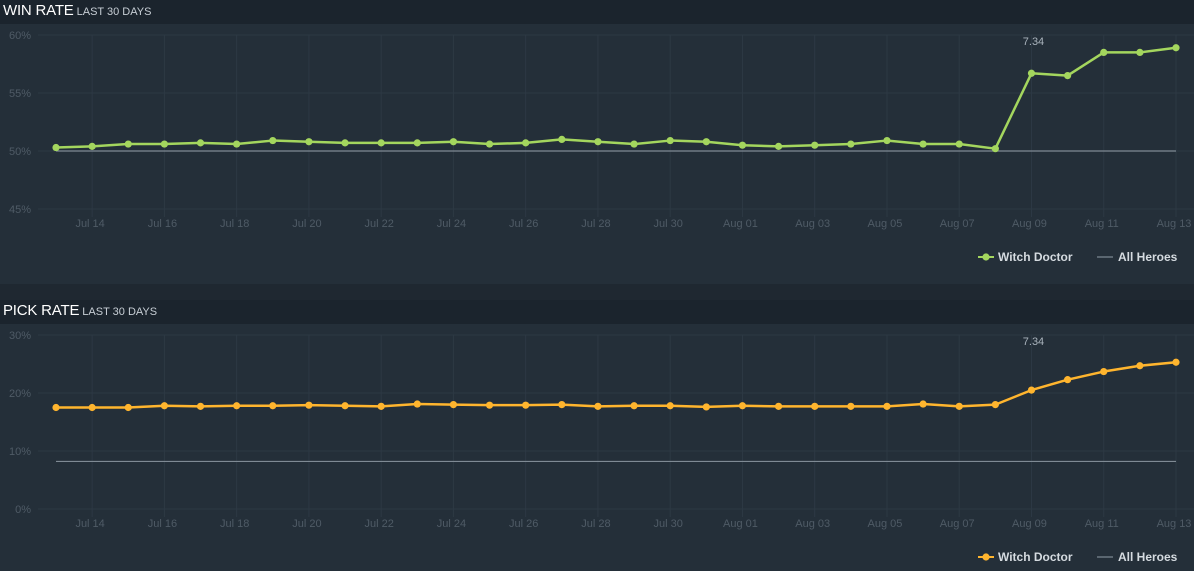 The height and width of the screenshot is (571, 1194). I want to click on y-tick-label: 20%, so click(20, 394).